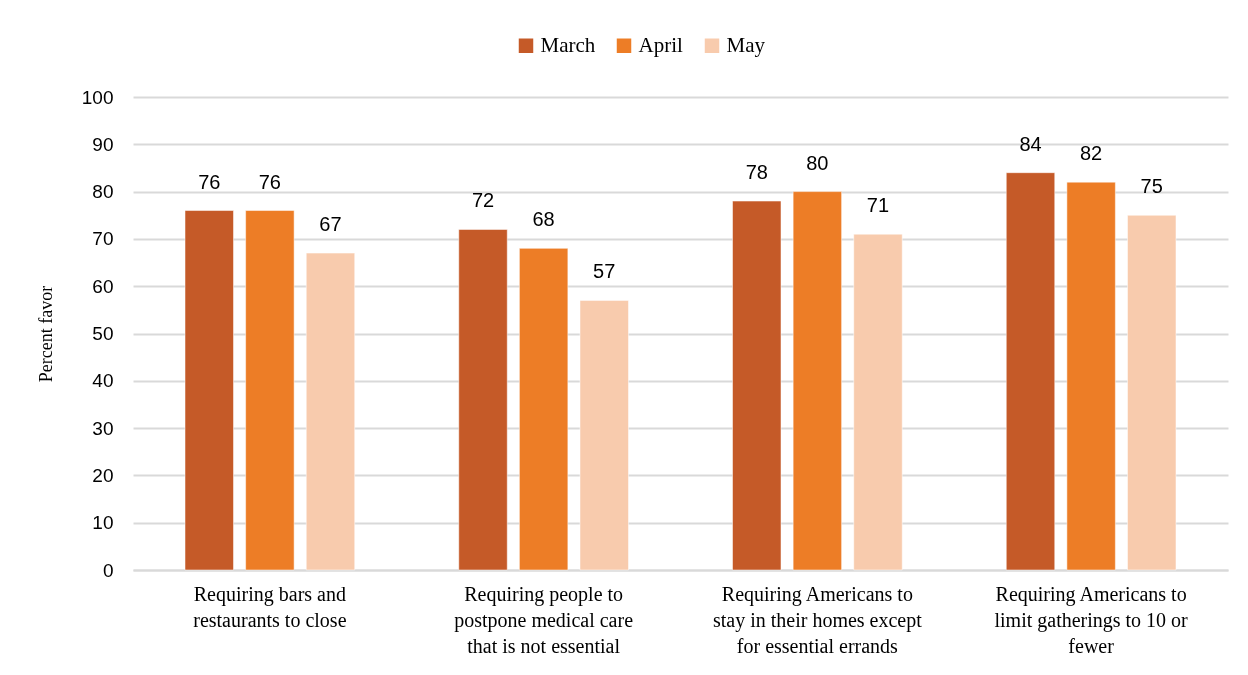  Describe the element at coordinates (103, 333) in the screenshot. I see `y-tick-label: 50` at that location.